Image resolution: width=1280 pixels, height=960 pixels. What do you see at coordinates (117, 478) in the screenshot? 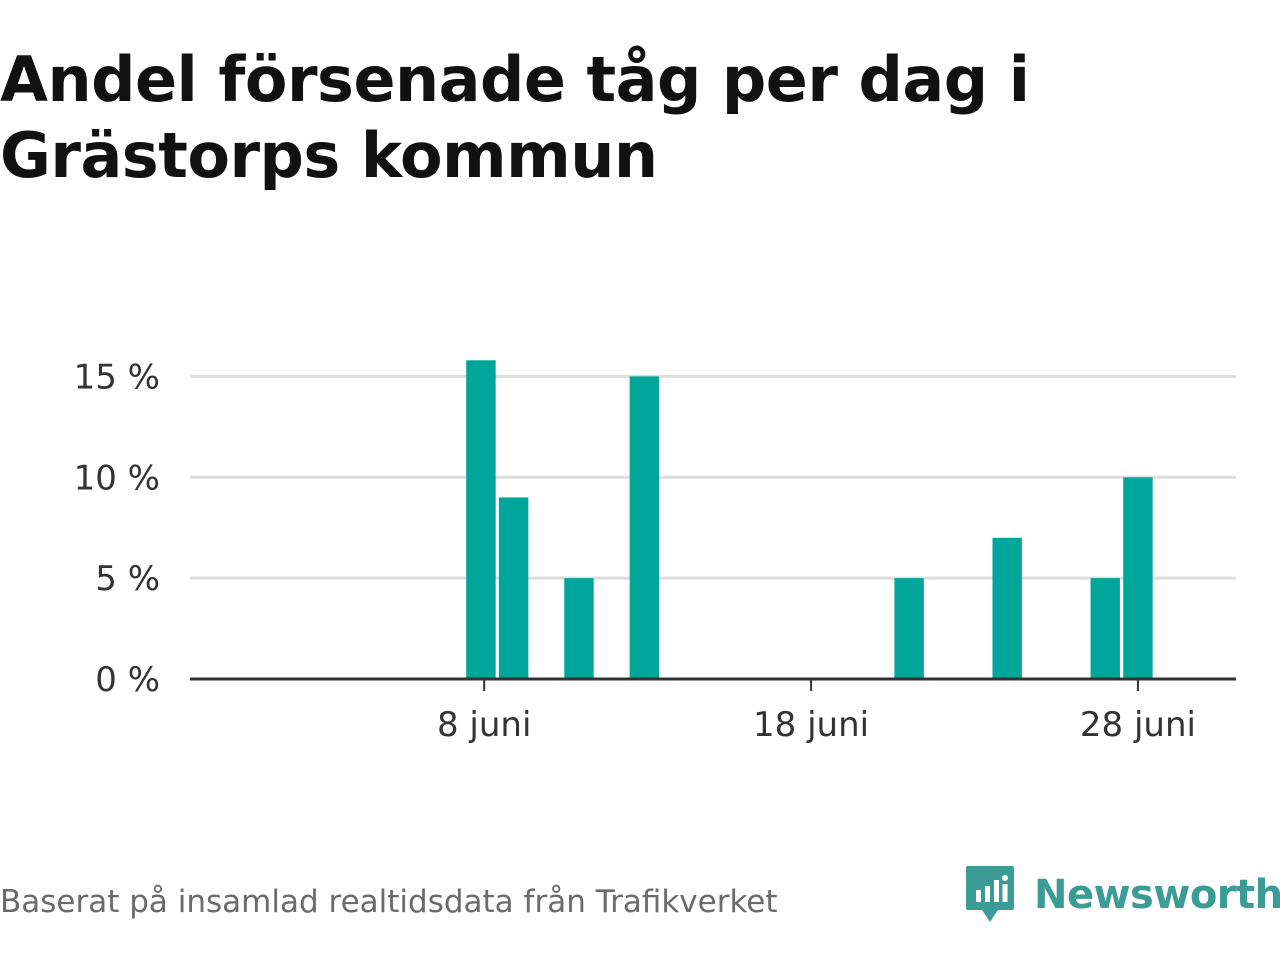
I see `y-tick-label: 10 %` at bounding box center [117, 478].